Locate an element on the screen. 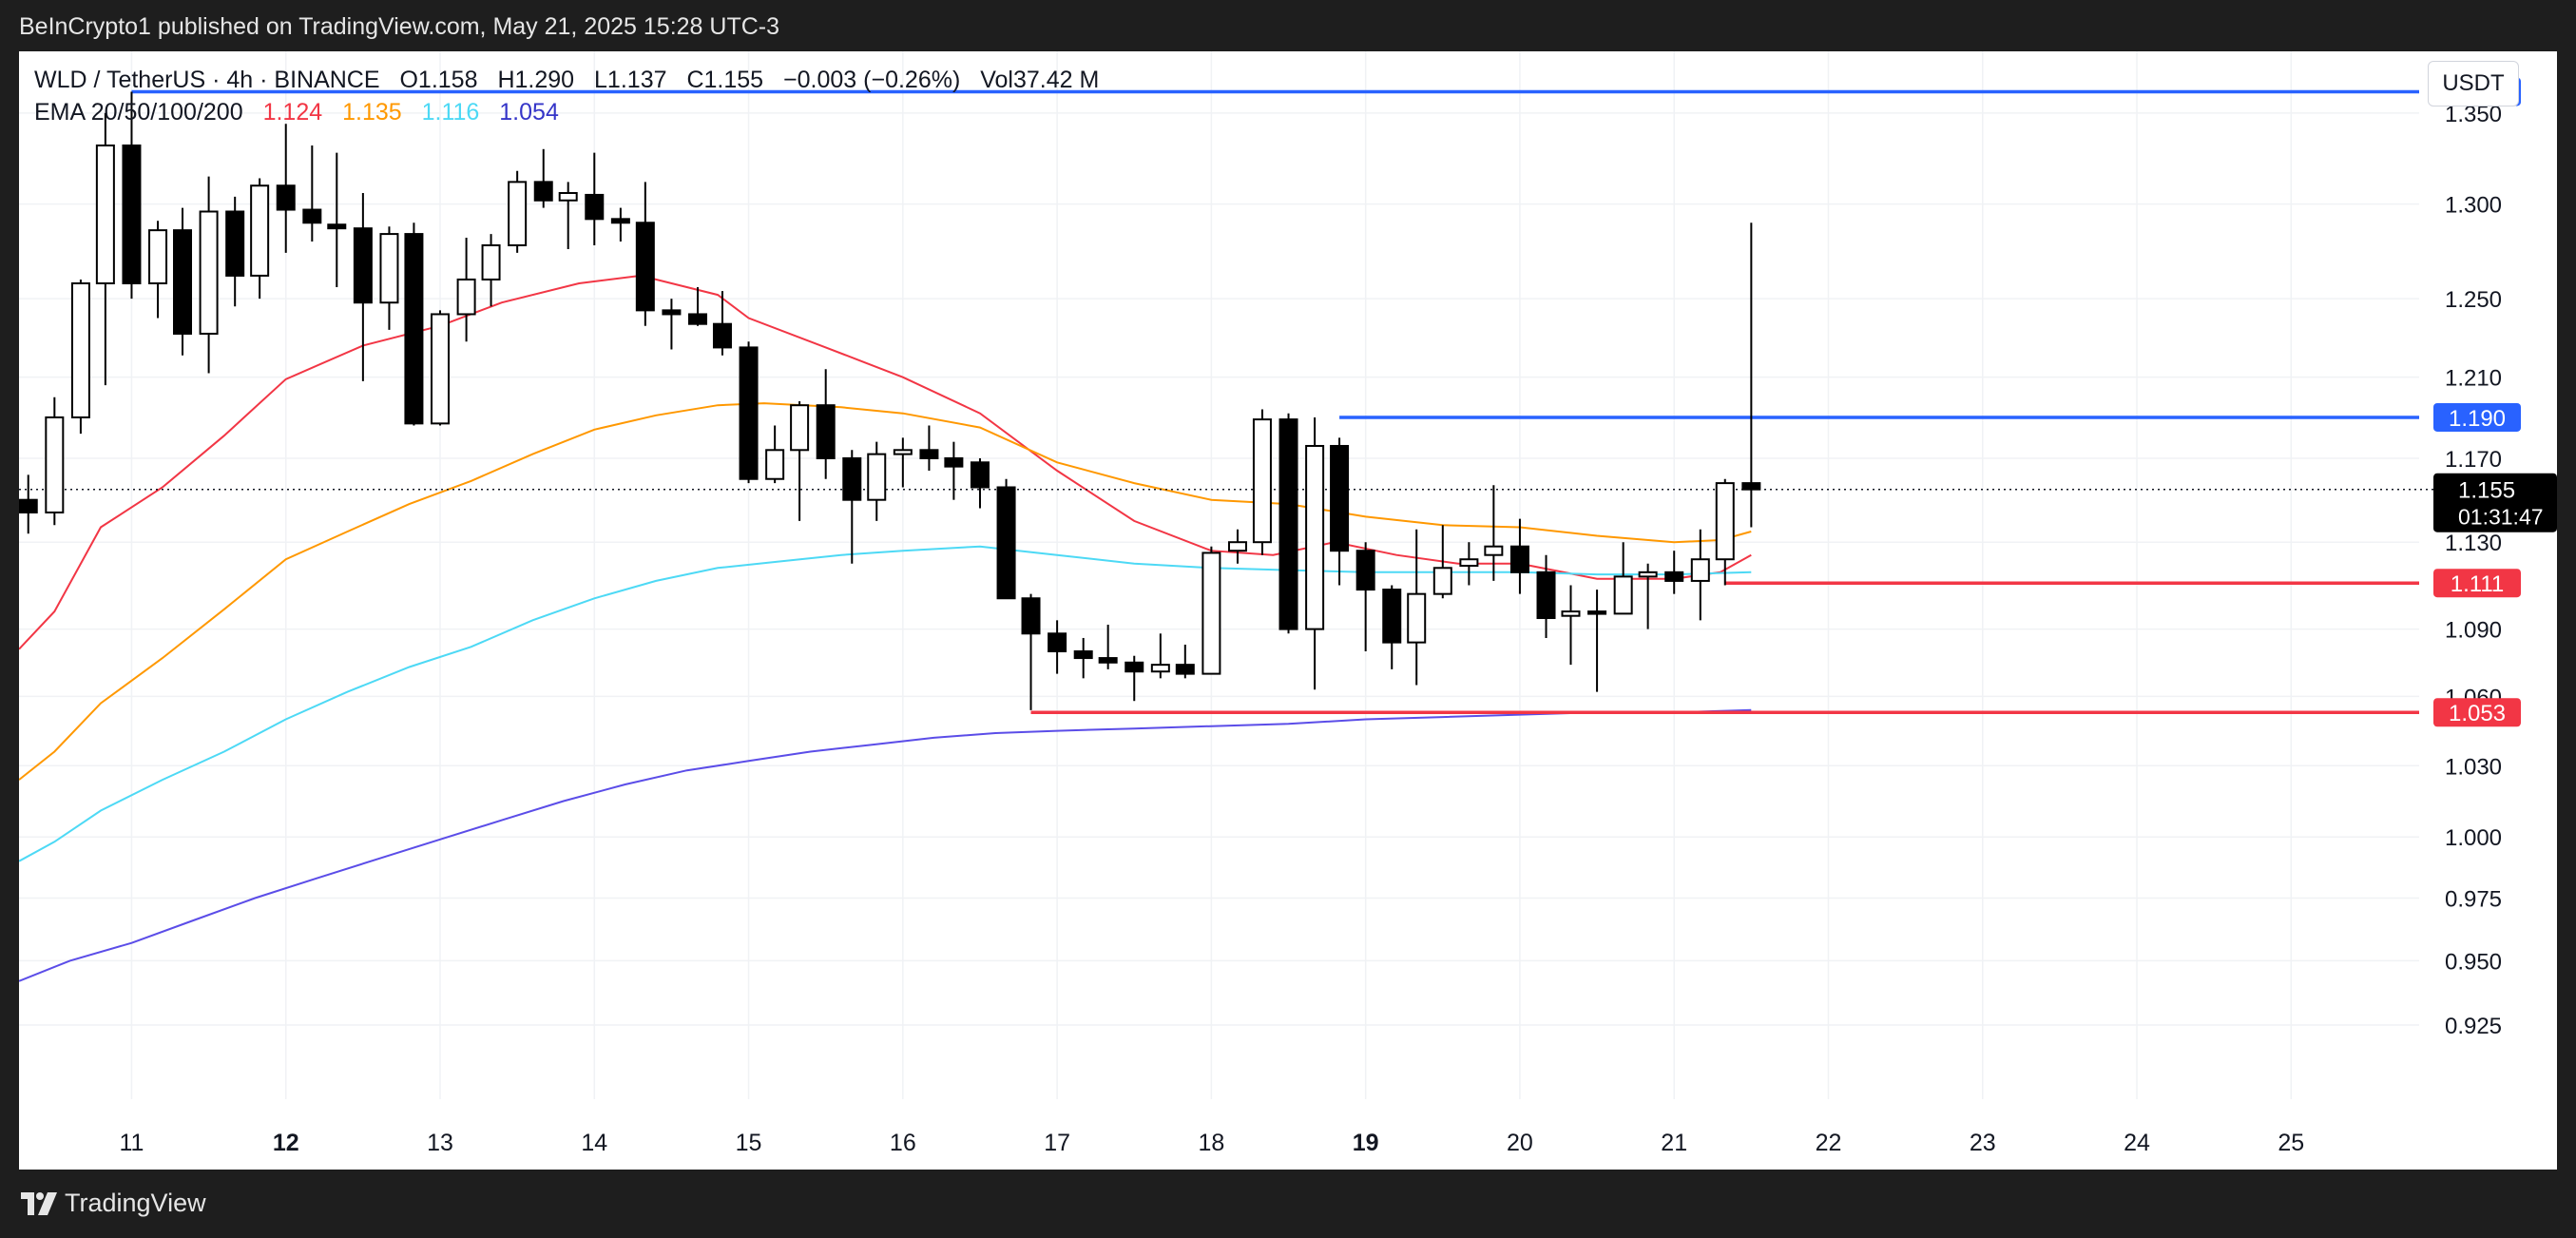 The image size is (2576, 1238). x-tick-label: 17 is located at coordinates (1057, 1143).